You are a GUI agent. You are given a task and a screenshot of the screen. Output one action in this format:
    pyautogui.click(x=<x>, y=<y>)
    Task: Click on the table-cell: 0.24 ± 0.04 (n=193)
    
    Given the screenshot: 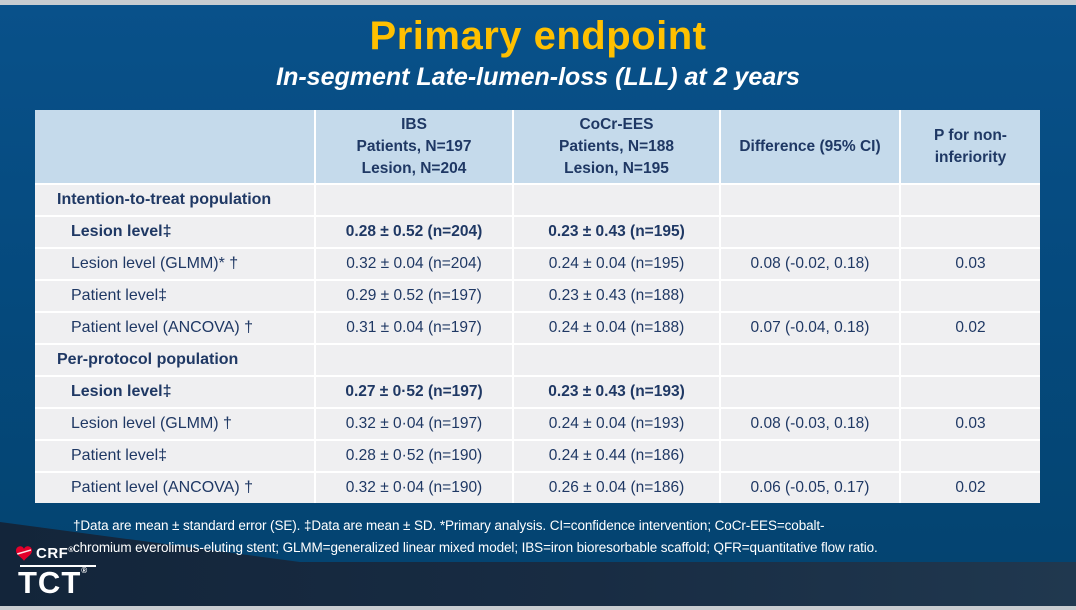 What is the action you would take?
    pyautogui.click(x=616, y=424)
    